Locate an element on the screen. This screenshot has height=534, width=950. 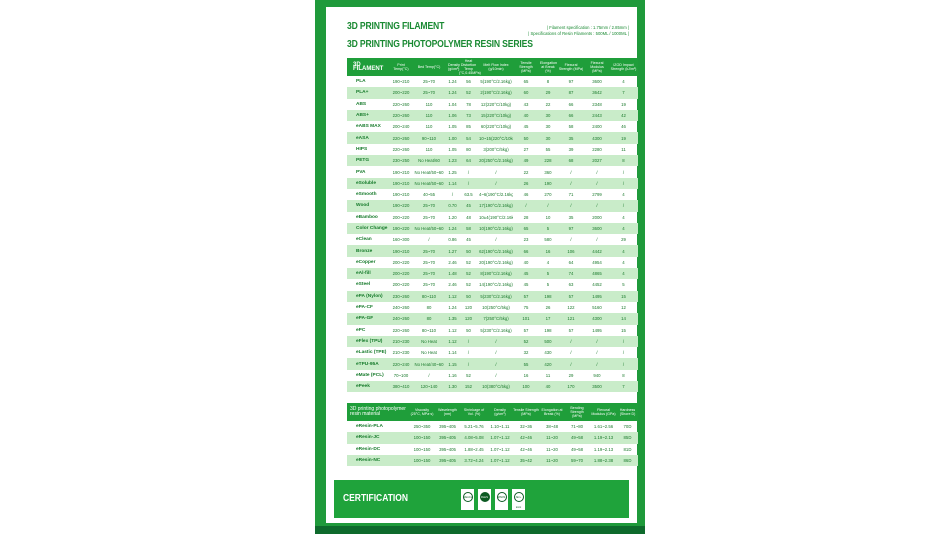
fil-cell: 220~240 is located at coordinates (401, 364).